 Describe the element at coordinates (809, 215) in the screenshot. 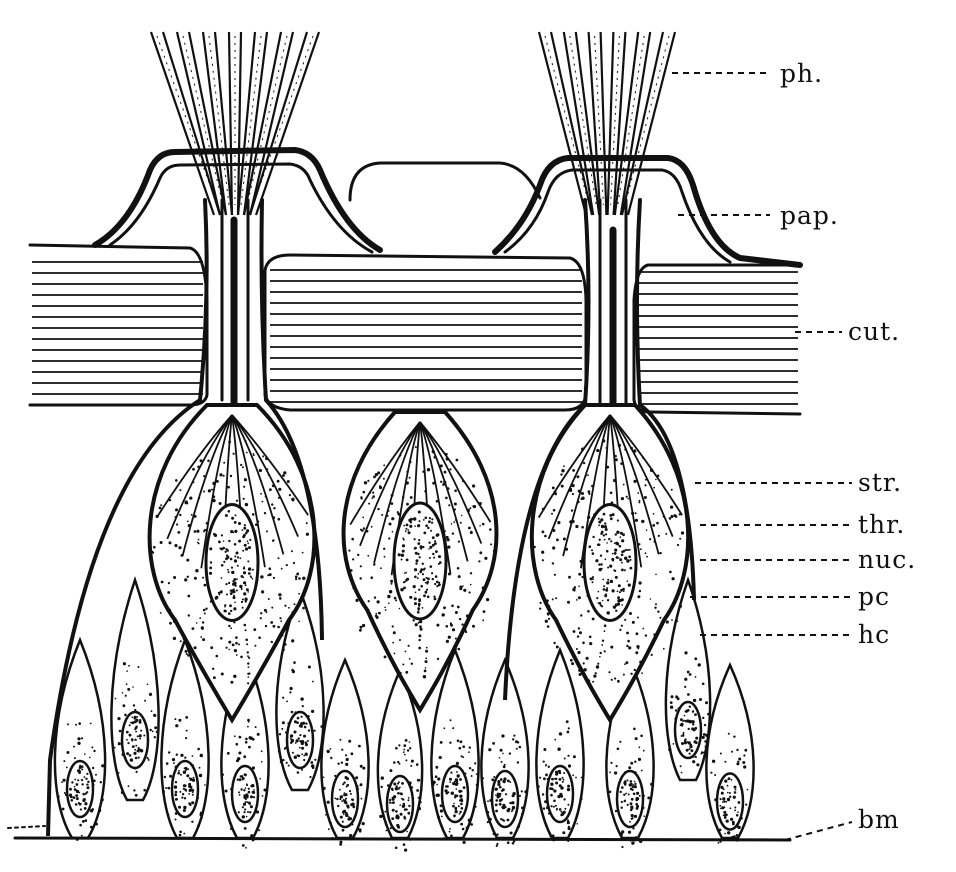

I see `label-pap: pap.` at that location.